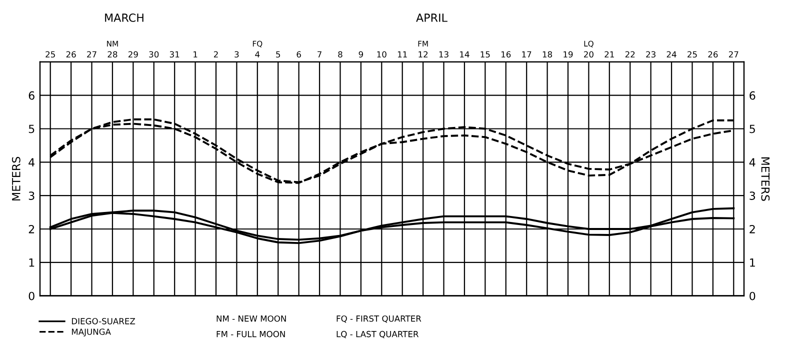 Image resolution: width=800 pixels, height=344 pixels. Describe the element at coordinates (630, 54) in the screenshot. I see `x-tick-label: 22` at that location.